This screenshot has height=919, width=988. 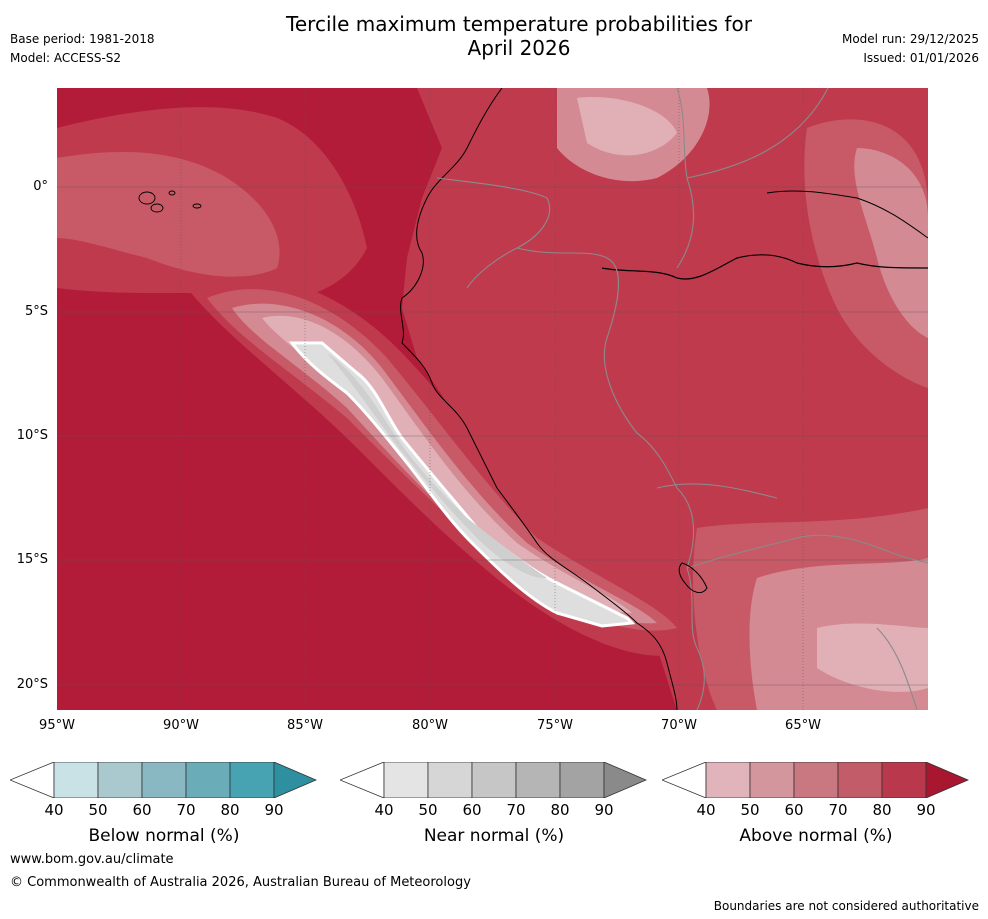 What do you see at coordinates (516, 810) in the screenshot?
I see `tick-near-70: 70` at bounding box center [516, 810].